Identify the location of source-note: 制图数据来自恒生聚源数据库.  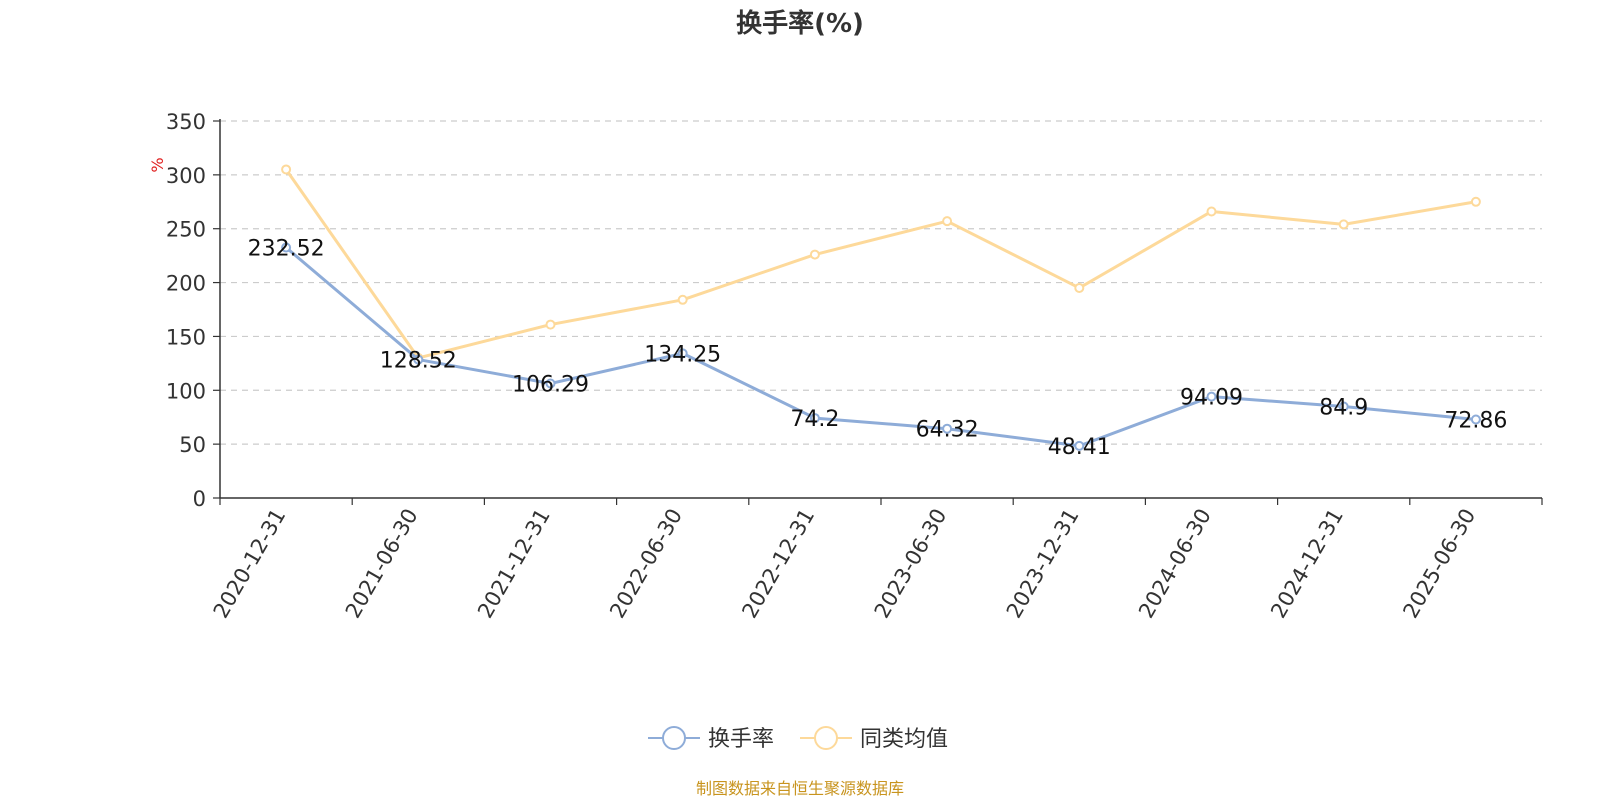
(800, 788).